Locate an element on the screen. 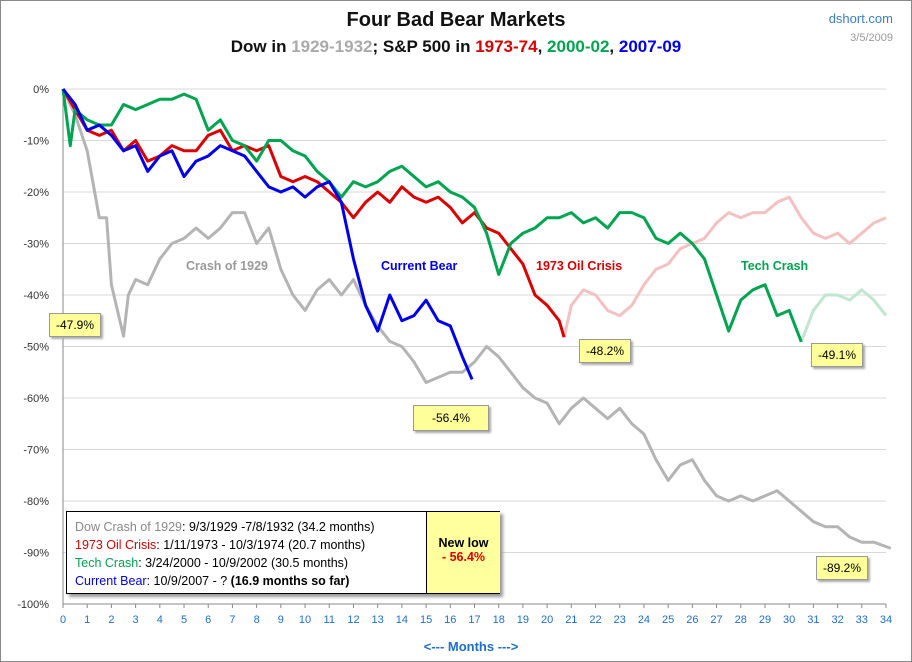  x-tick-label: 14 is located at coordinates (402, 620).